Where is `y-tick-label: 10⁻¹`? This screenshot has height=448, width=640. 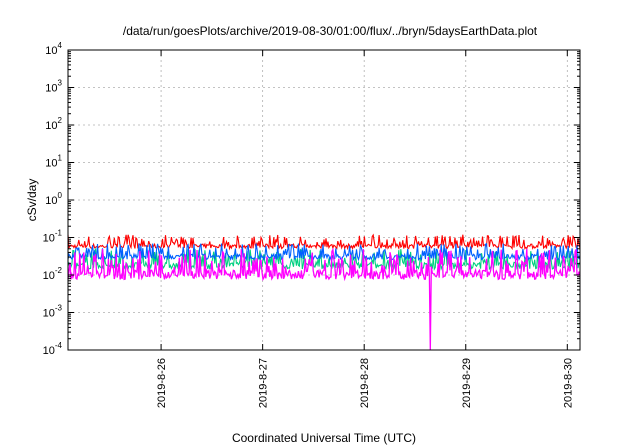
y-tick-label: 10⁻¹ is located at coordinates (53, 237).